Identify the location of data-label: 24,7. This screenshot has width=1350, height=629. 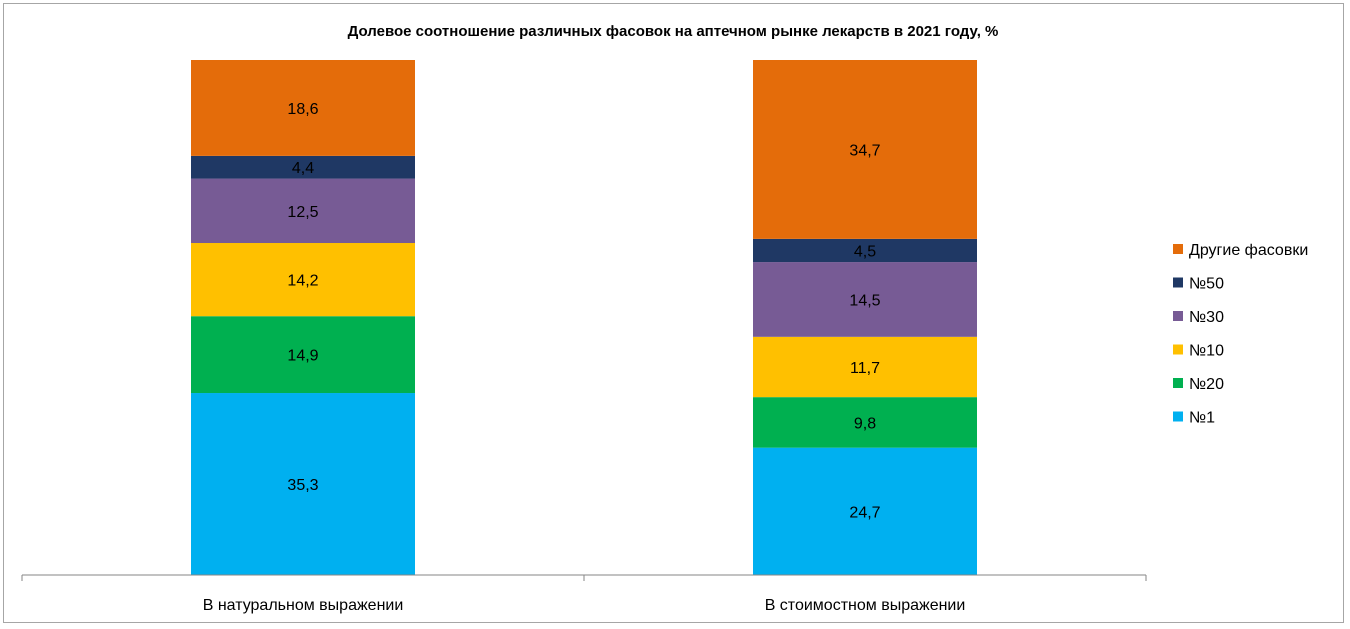
(864, 512).